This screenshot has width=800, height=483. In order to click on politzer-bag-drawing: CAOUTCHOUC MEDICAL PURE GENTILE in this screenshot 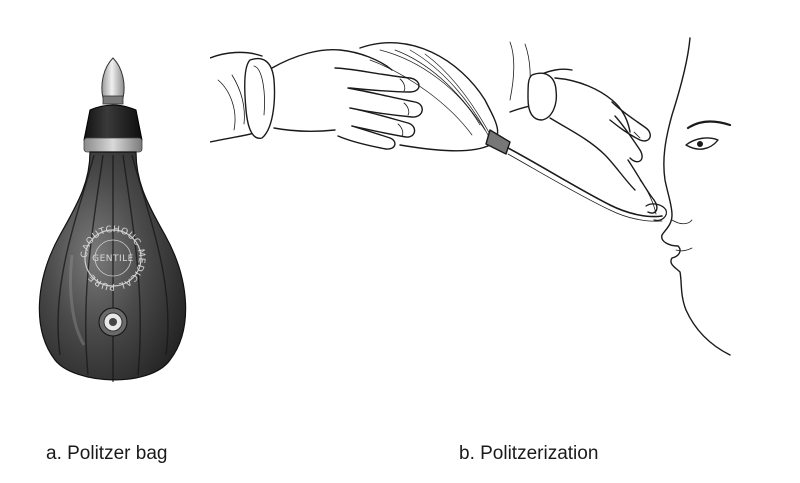, I will do `click(112, 219)`.